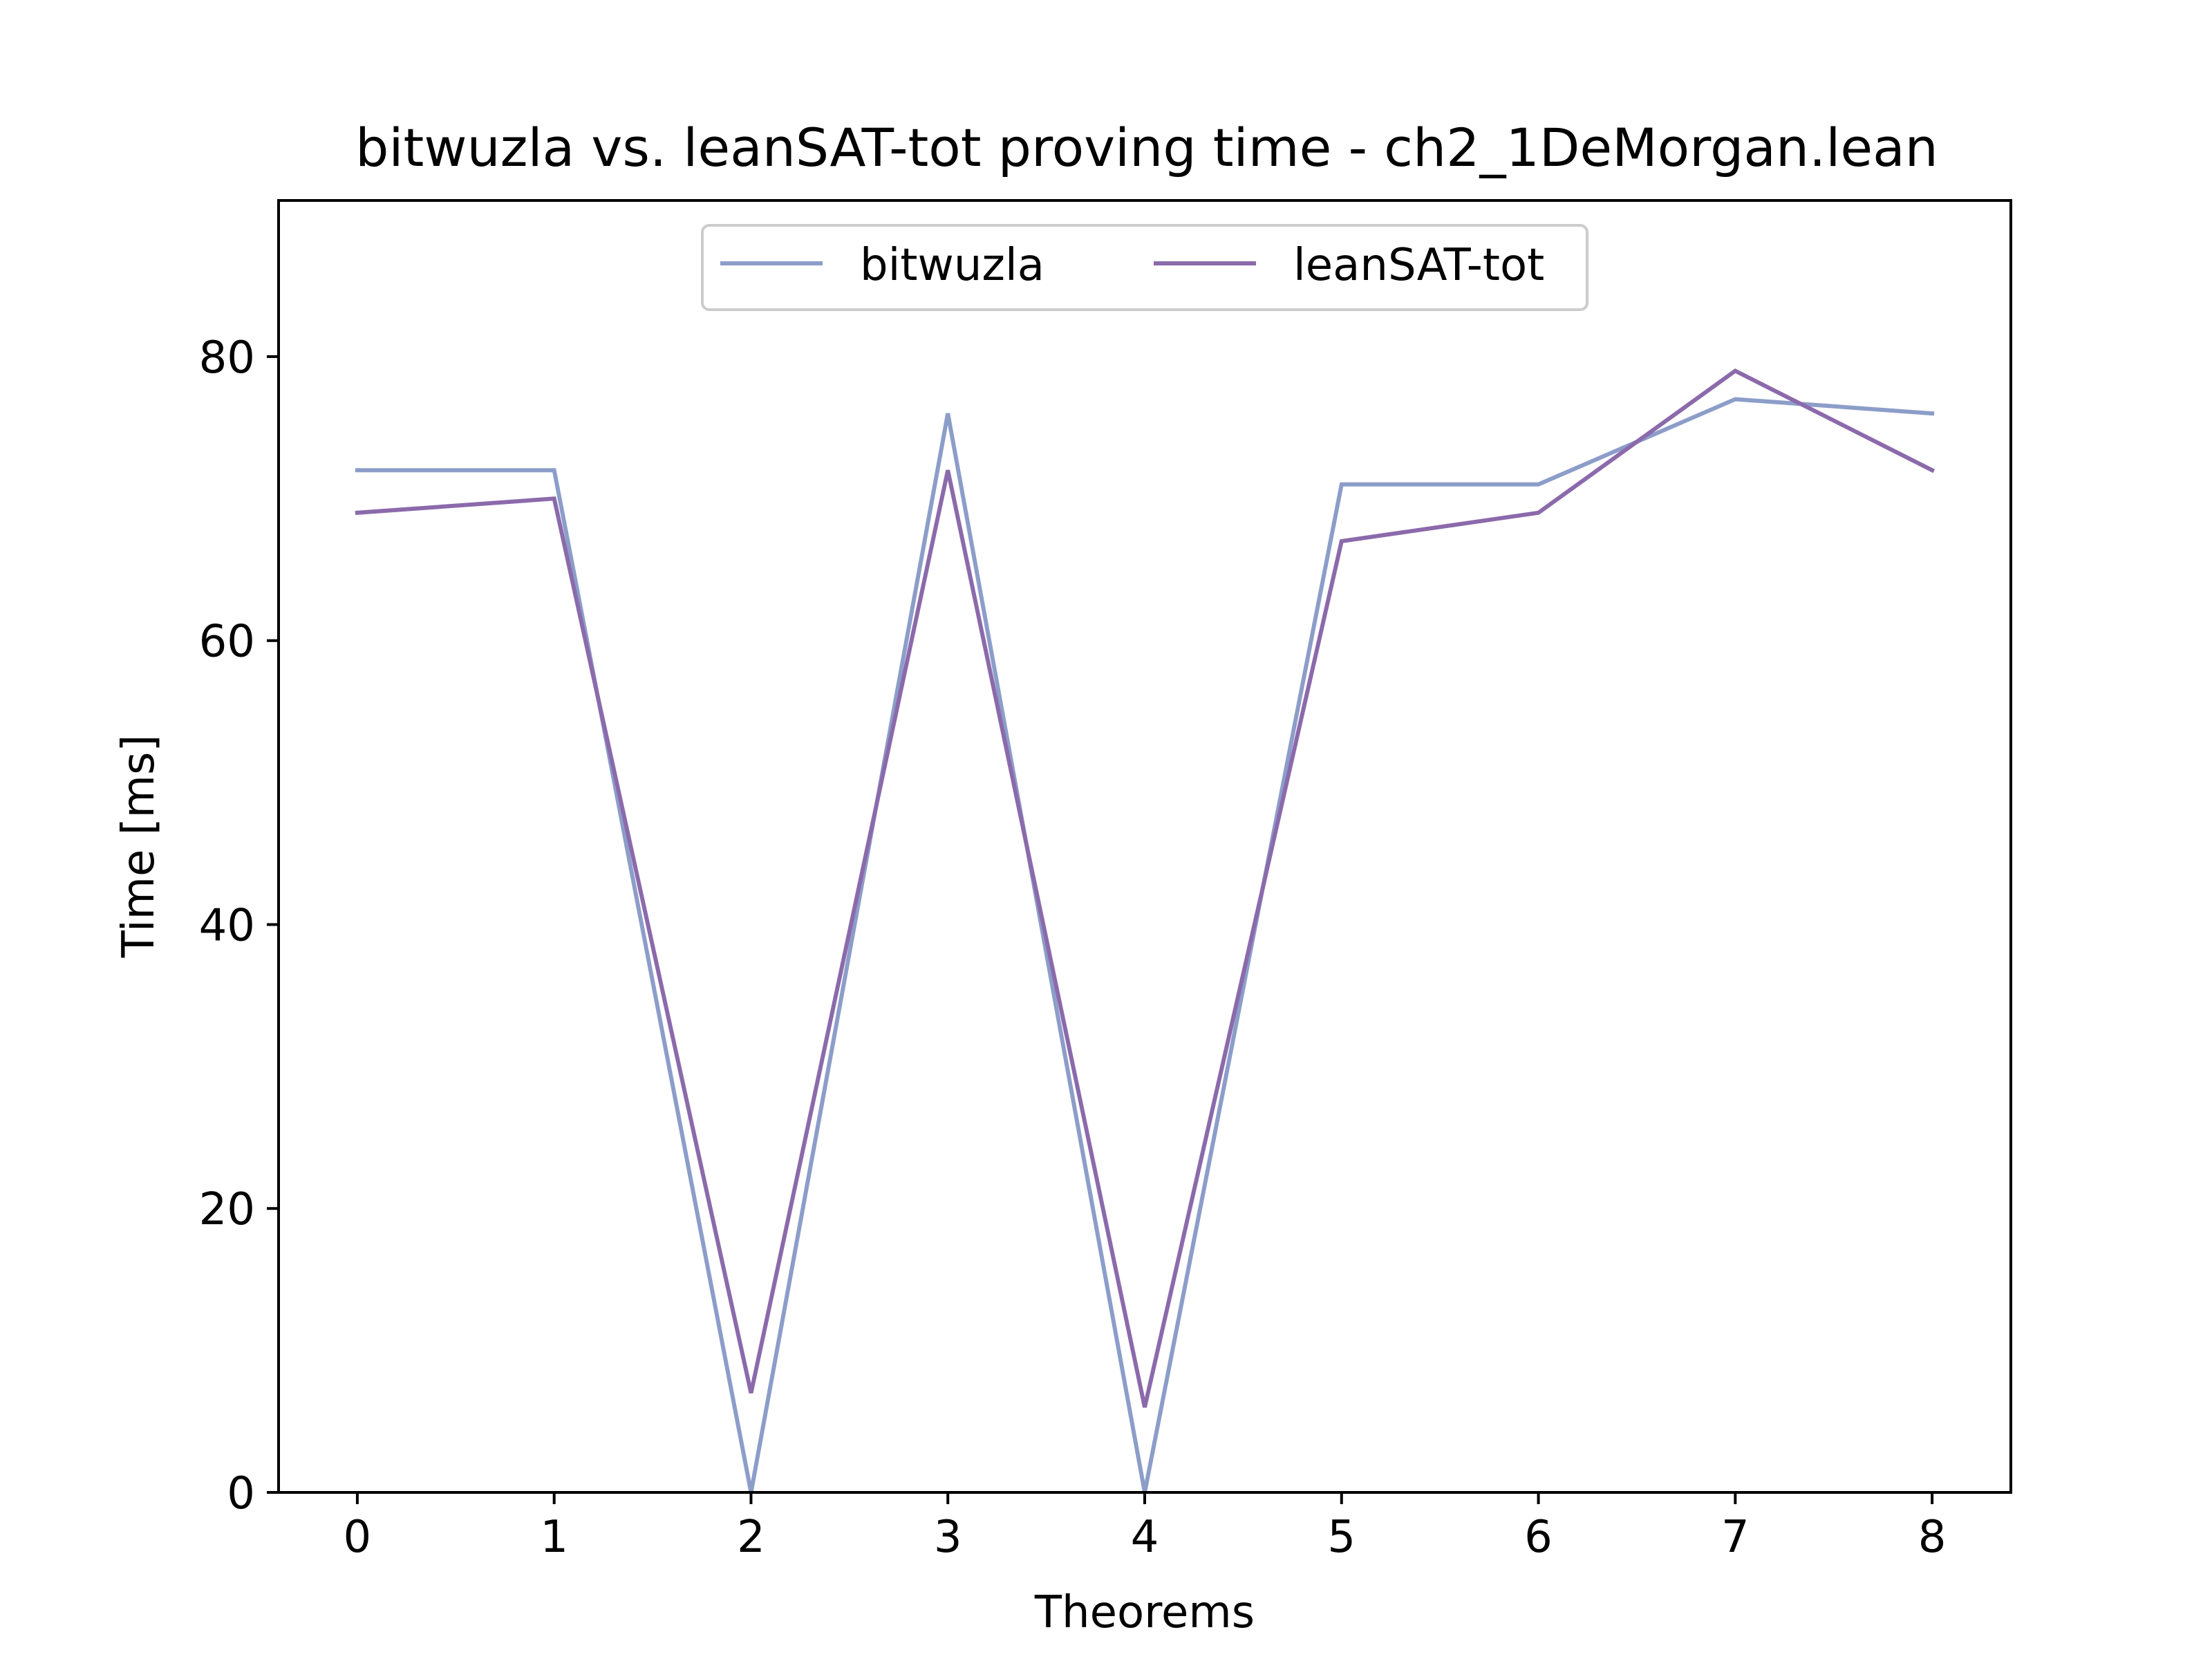  I want to click on legend: bitwuzla leanSAT-tot, so click(1145, 267).